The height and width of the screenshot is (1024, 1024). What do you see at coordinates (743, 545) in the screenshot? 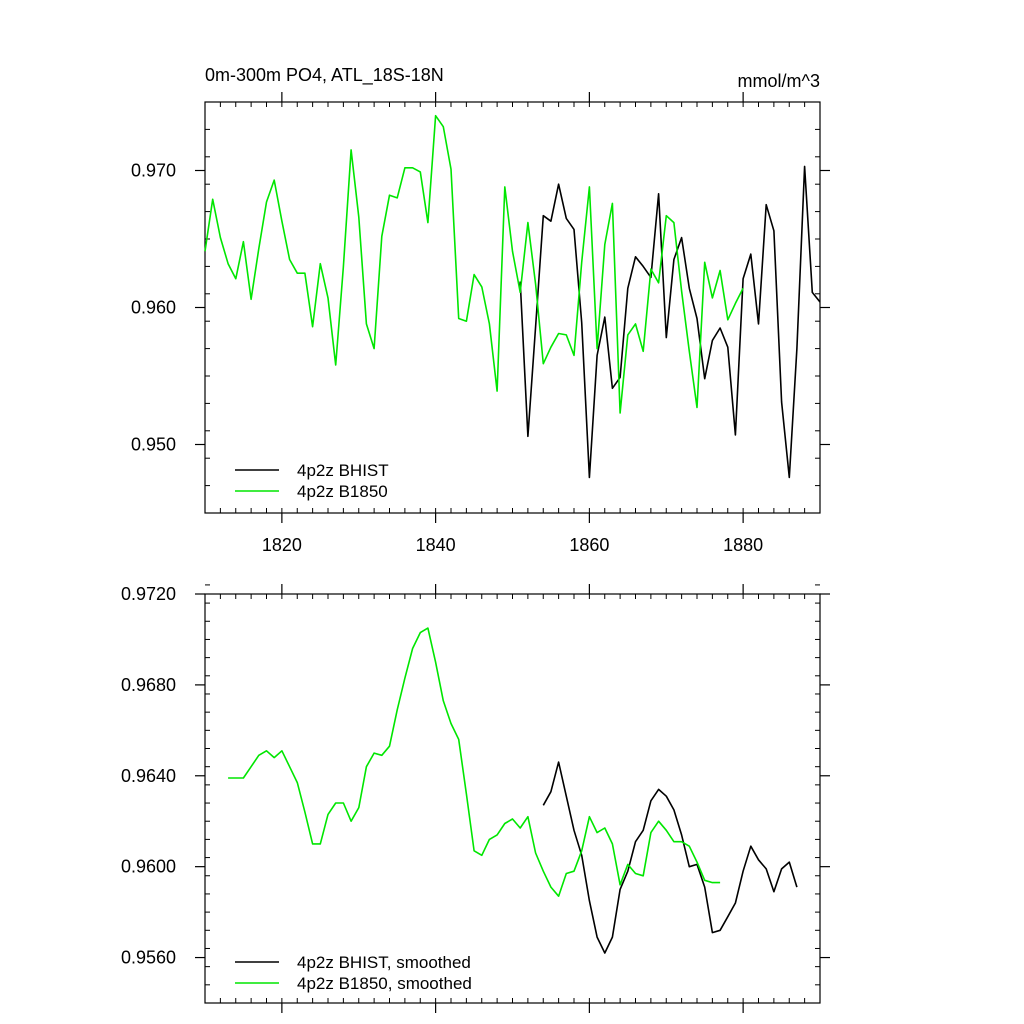
I see `x-tick-label: 1880` at bounding box center [743, 545].